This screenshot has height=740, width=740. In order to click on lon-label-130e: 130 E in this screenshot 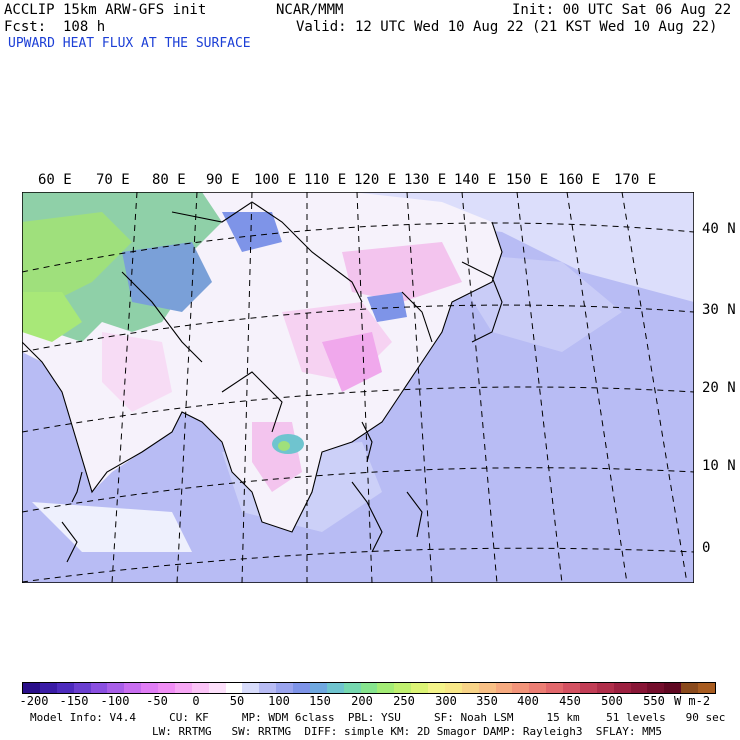, I will do `click(425, 180)`.